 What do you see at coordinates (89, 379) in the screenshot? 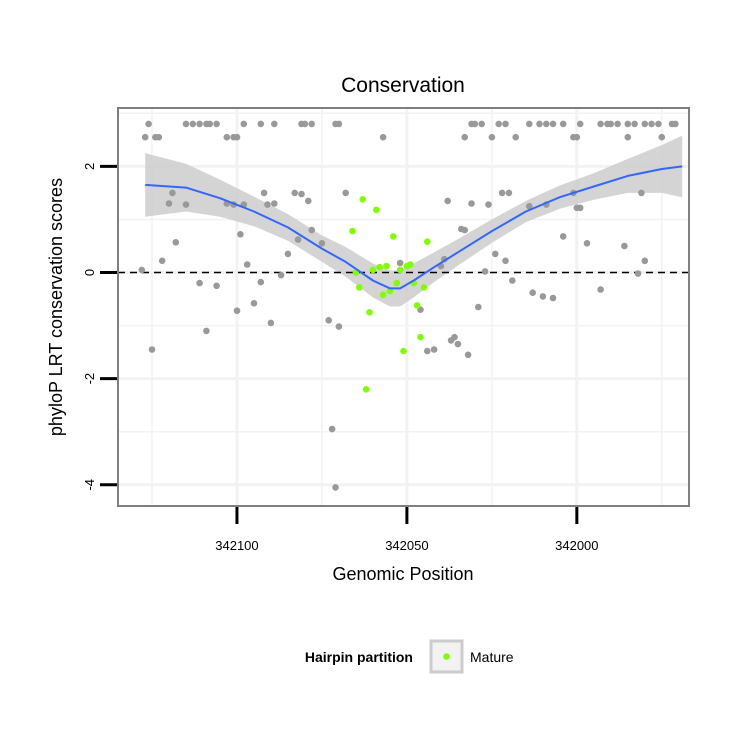
I see `y-tick-label: -2` at bounding box center [89, 379].